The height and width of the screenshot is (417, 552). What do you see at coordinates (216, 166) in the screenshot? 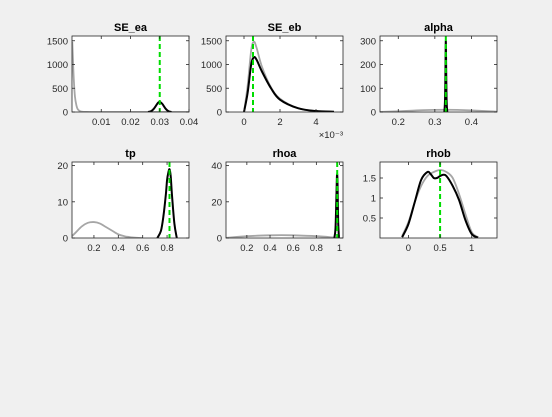
I see `y-tick-label: 40` at bounding box center [216, 166].